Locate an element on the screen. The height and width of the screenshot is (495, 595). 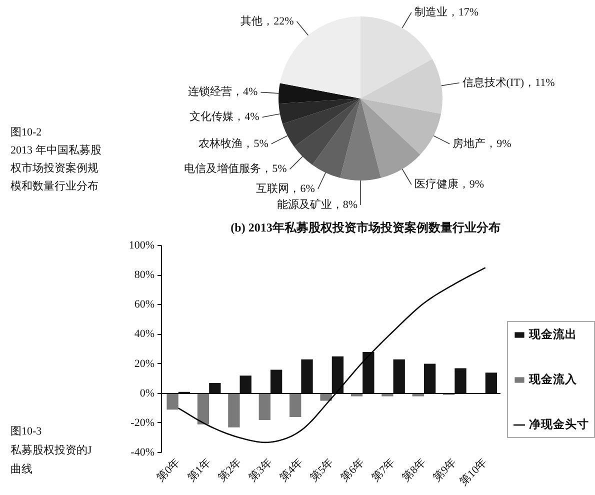
text: 2013 年中国私募股权市场投资案例规模和数量行业分布 is located at coordinates (56, 168).